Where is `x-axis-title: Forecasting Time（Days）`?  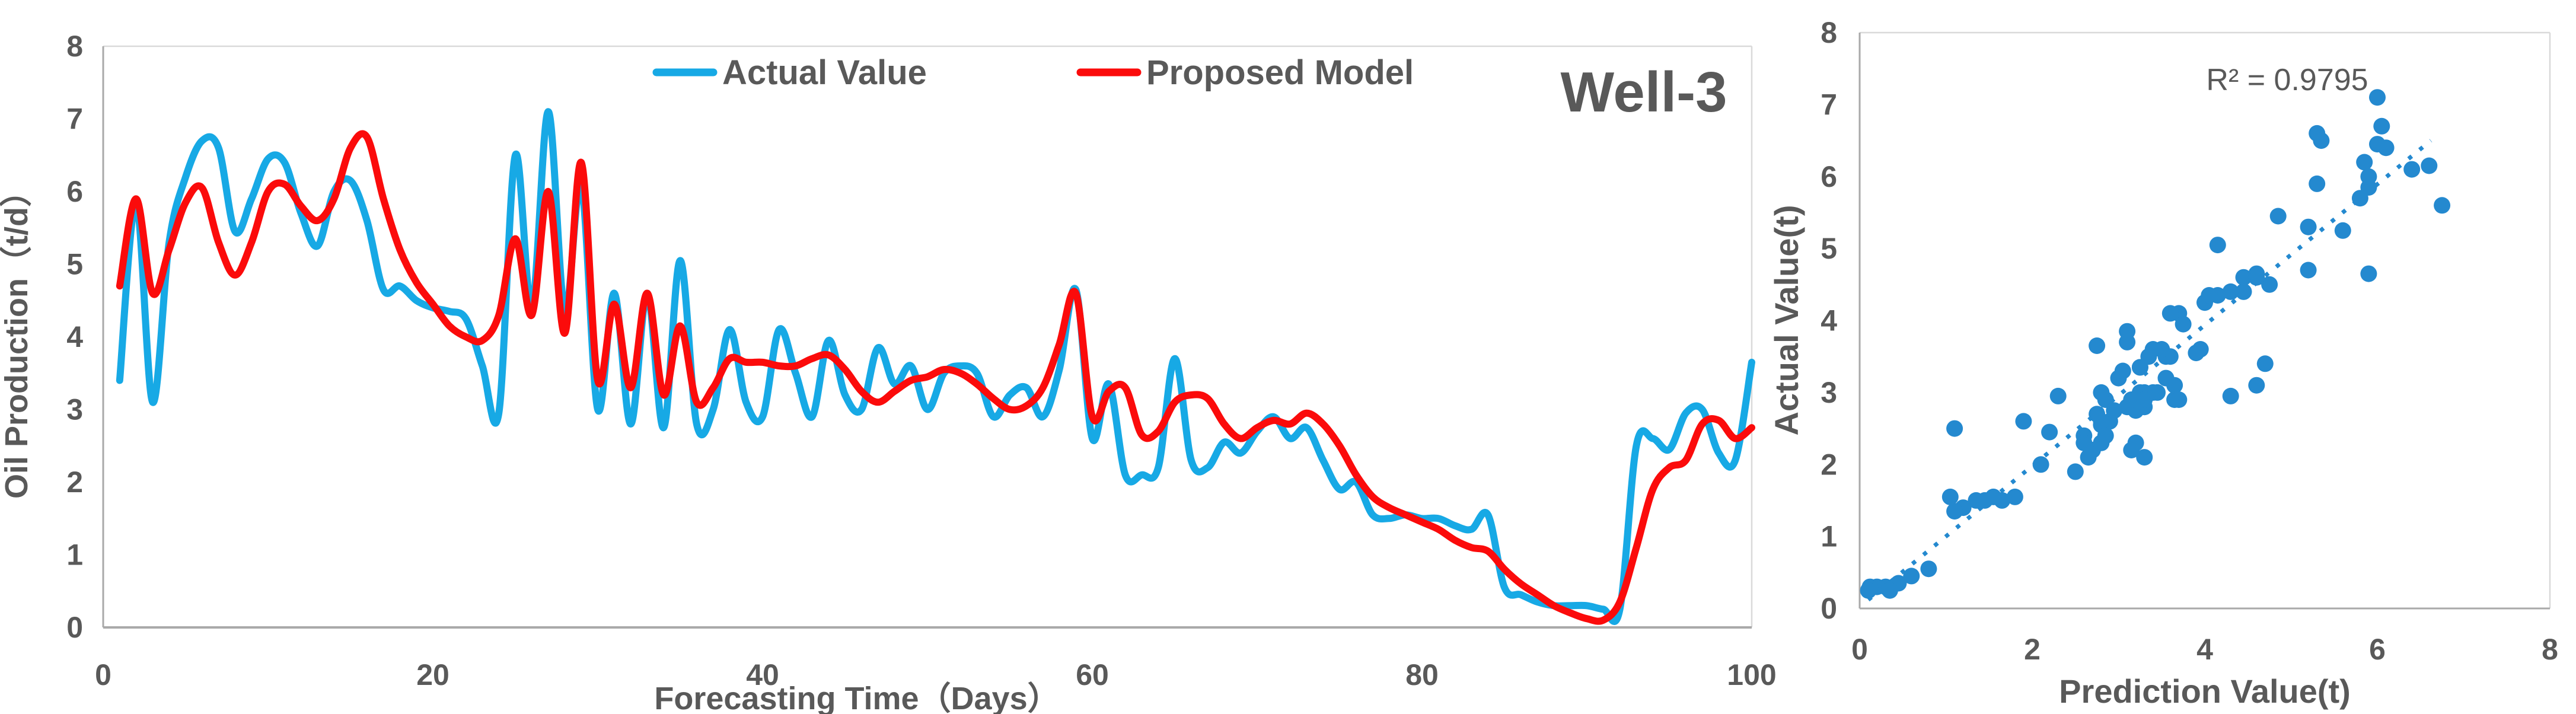 x-axis-title: Forecasting Time（Days） is located at coordinates (856, 698).